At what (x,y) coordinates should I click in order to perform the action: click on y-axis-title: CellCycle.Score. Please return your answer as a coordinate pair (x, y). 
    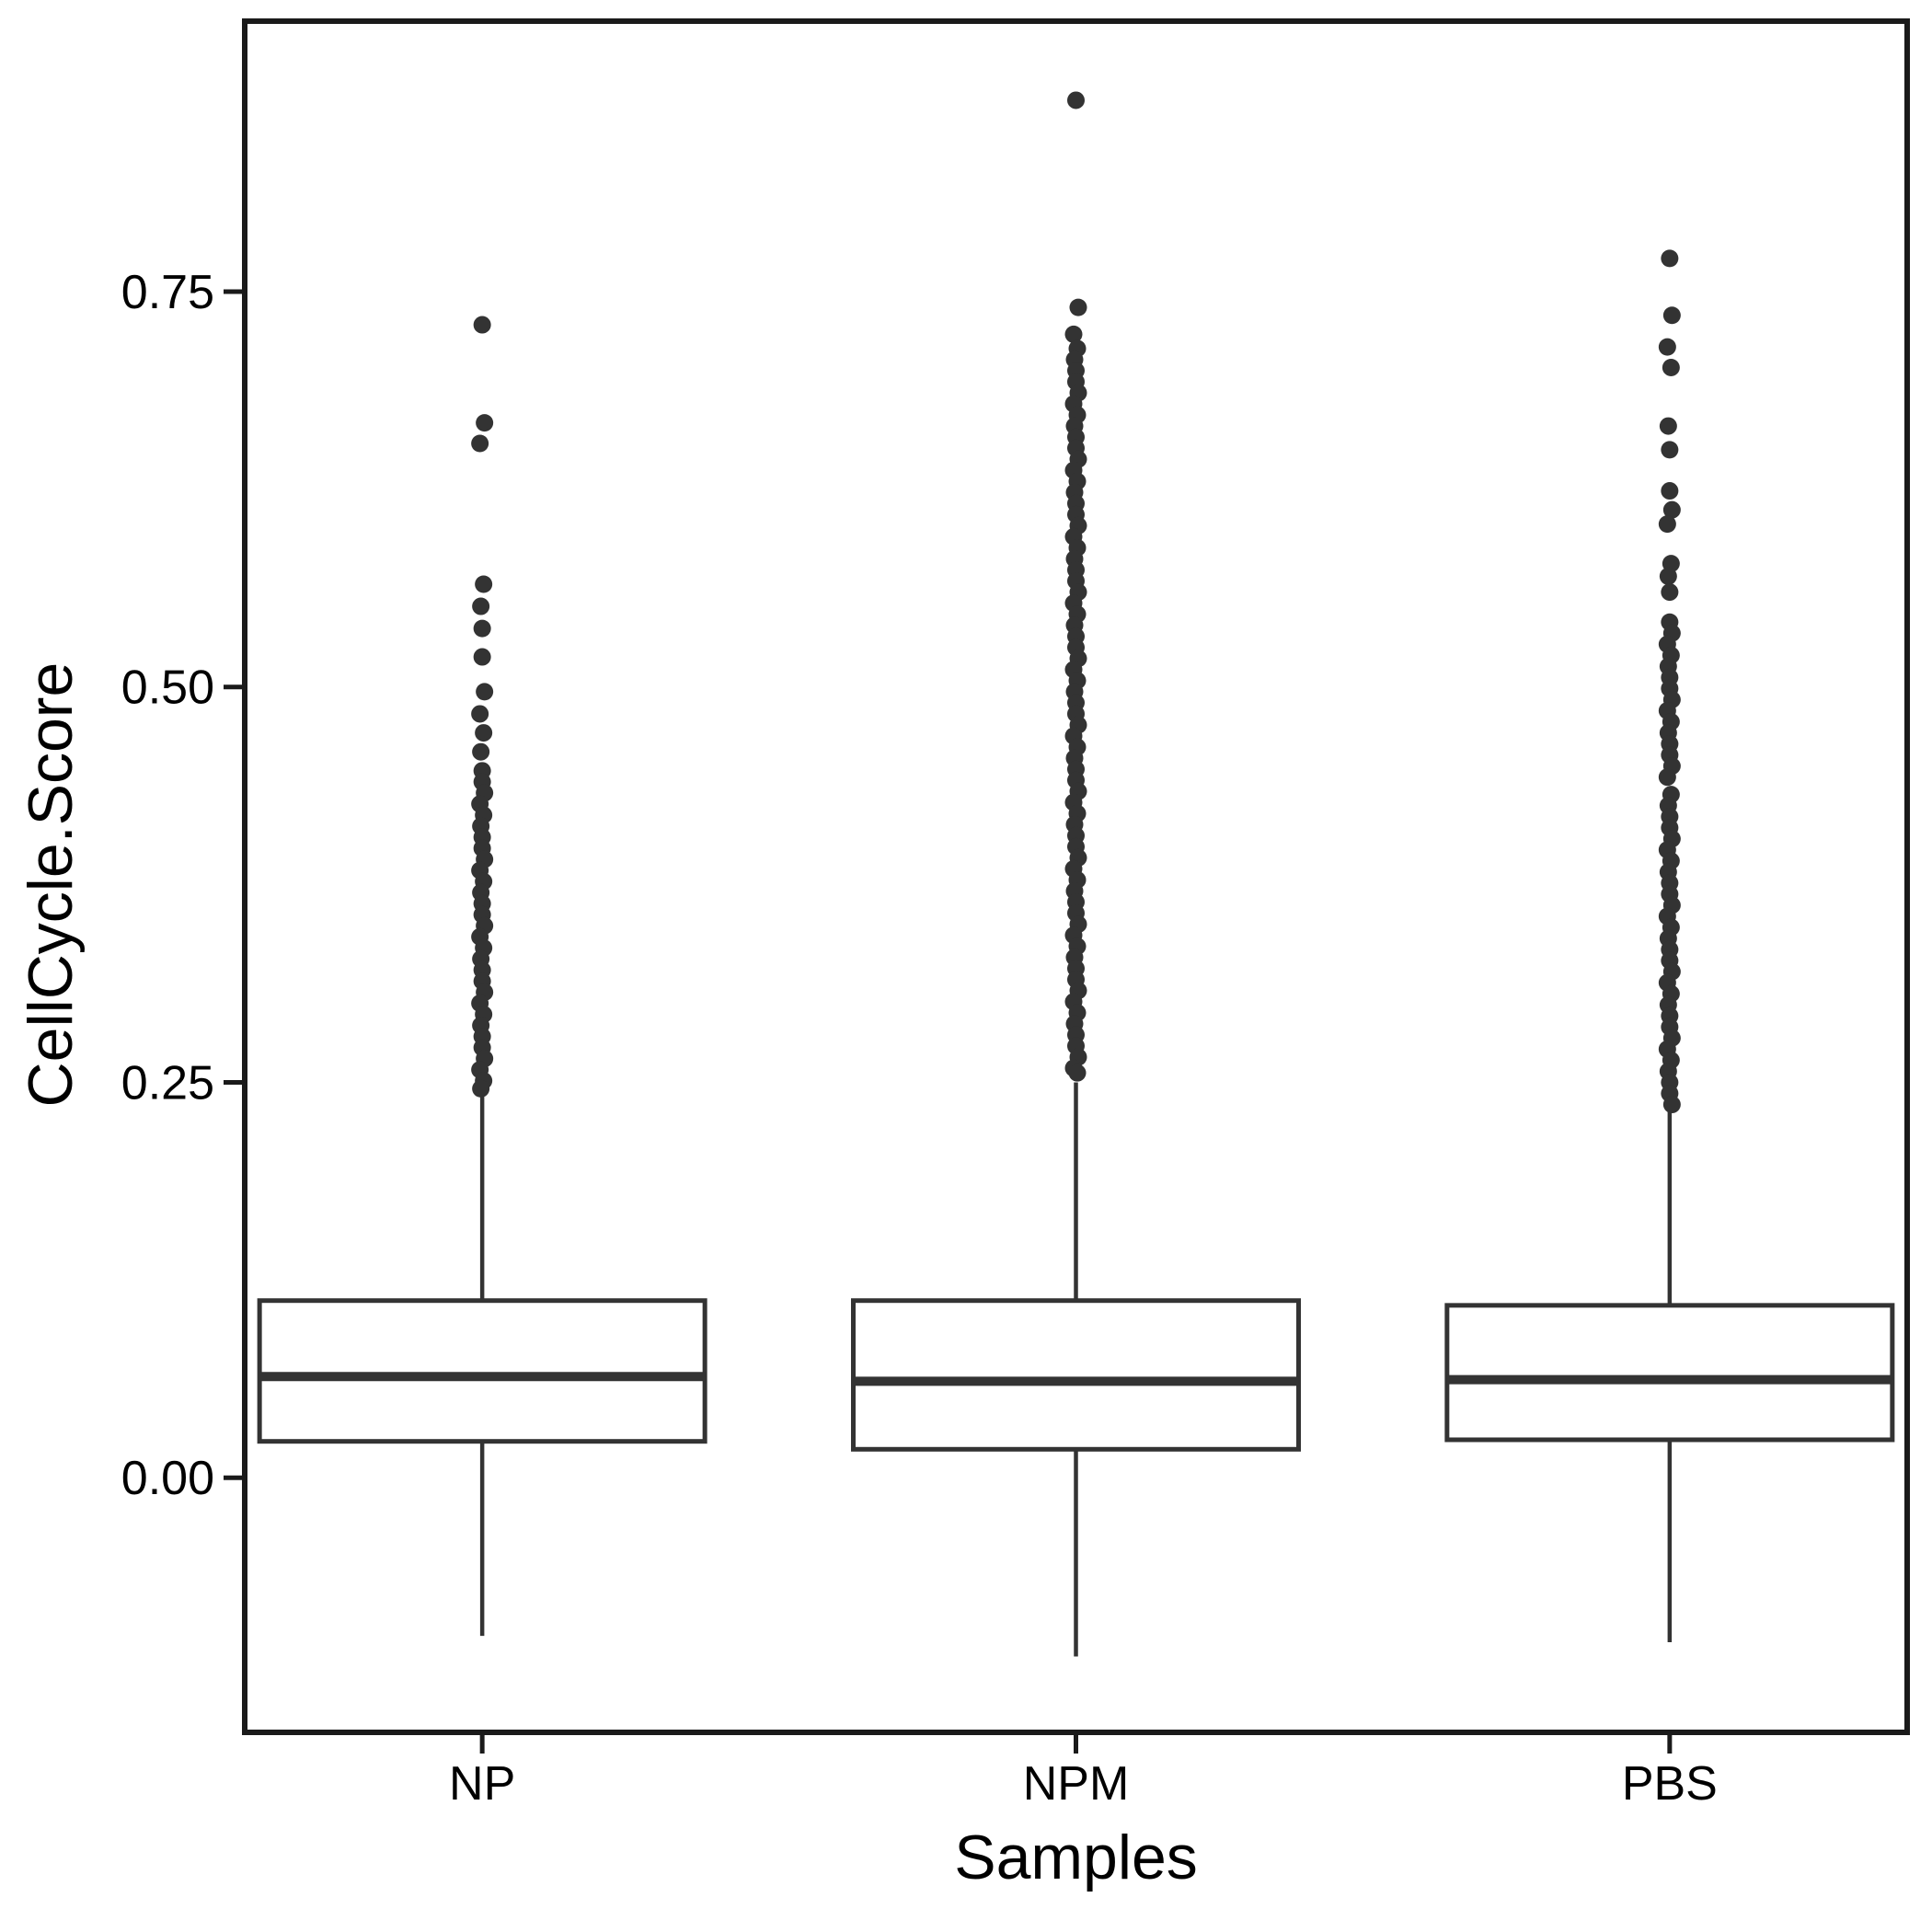
    Looking at the image, I should click on (51, 885).